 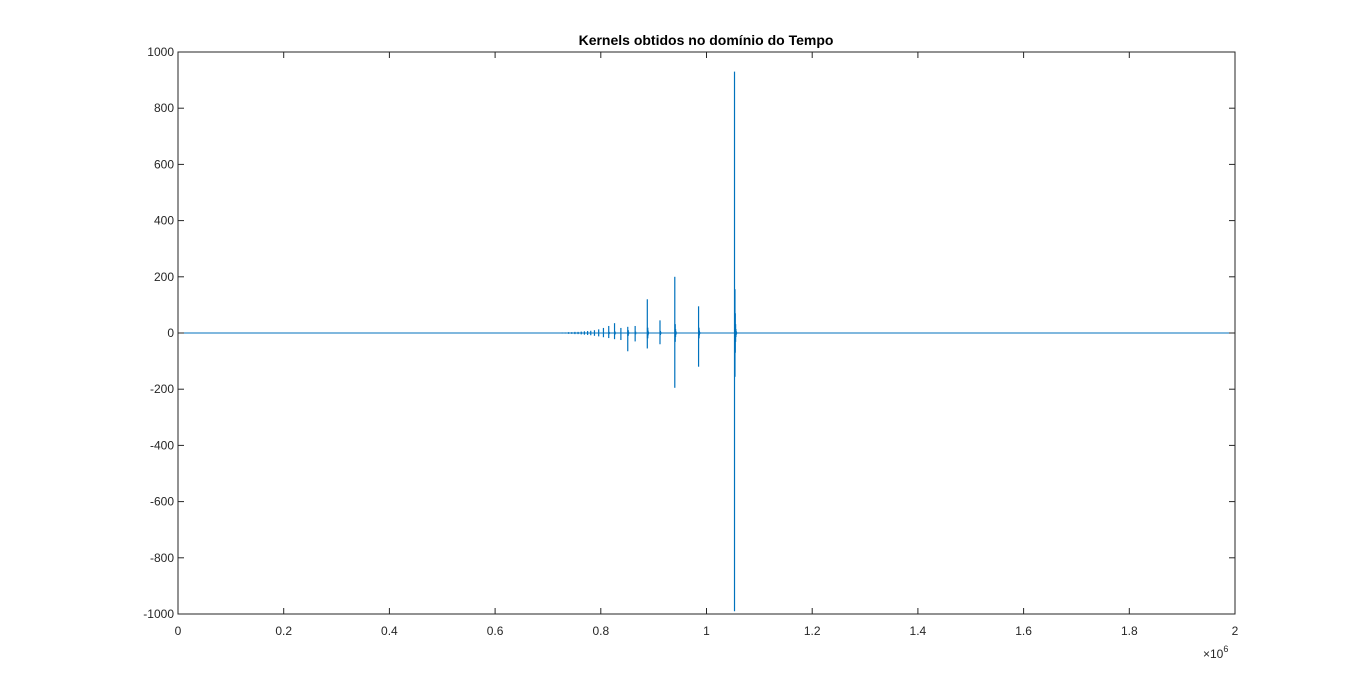 What do you see at coordinates (162, 445) in the screenshot?
I see `y-tick-label: -400` at bounding box center [162, 445].